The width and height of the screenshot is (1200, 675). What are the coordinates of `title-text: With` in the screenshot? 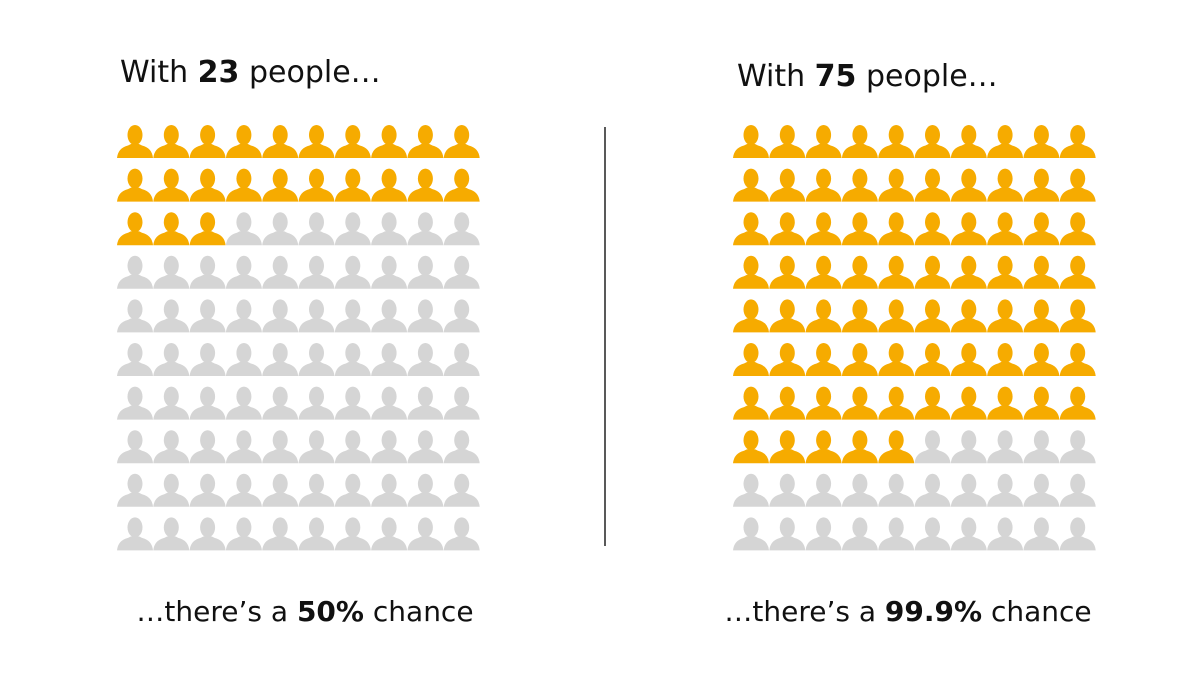 It's located at (771, 76).